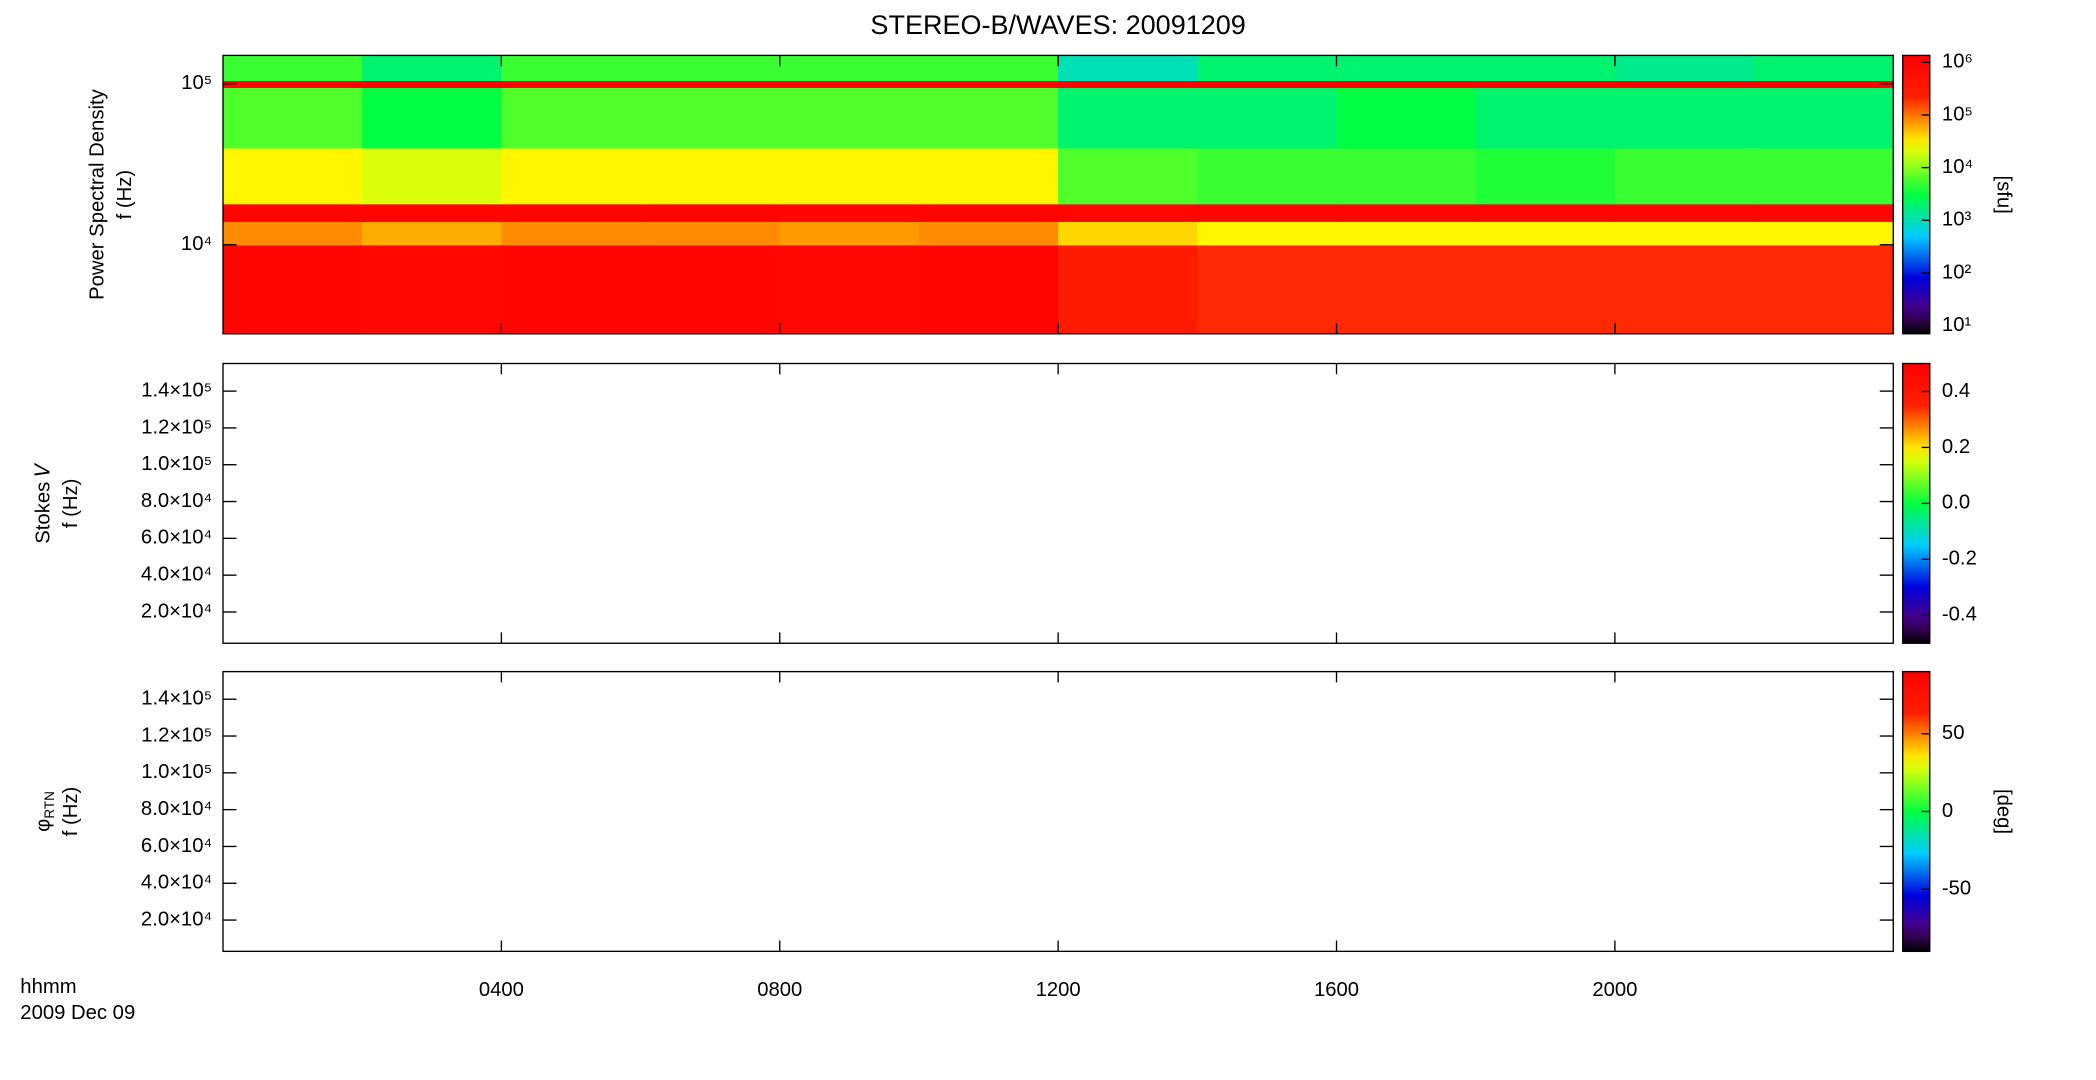  Describe the element at coordinates (1957, 62) in the screenshot. I see `colorbar-tick-label: 10⁶` at that location.